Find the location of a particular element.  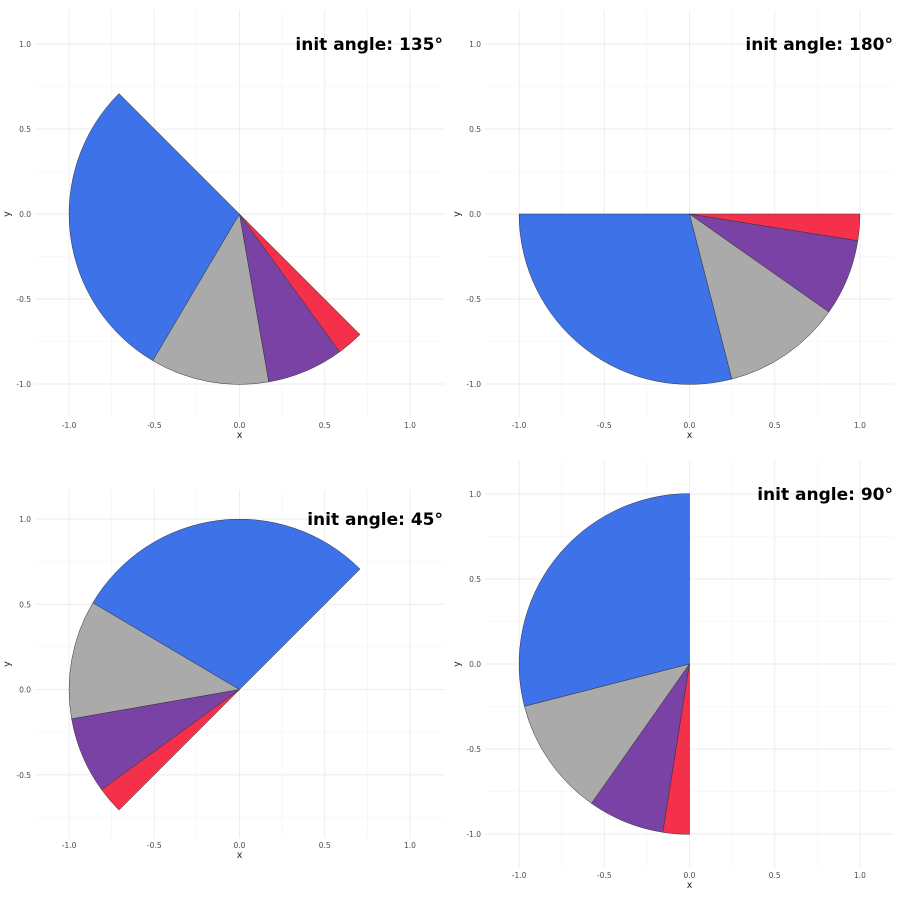

panel-title: init angle: 90° is located at coordinates (825, 495).